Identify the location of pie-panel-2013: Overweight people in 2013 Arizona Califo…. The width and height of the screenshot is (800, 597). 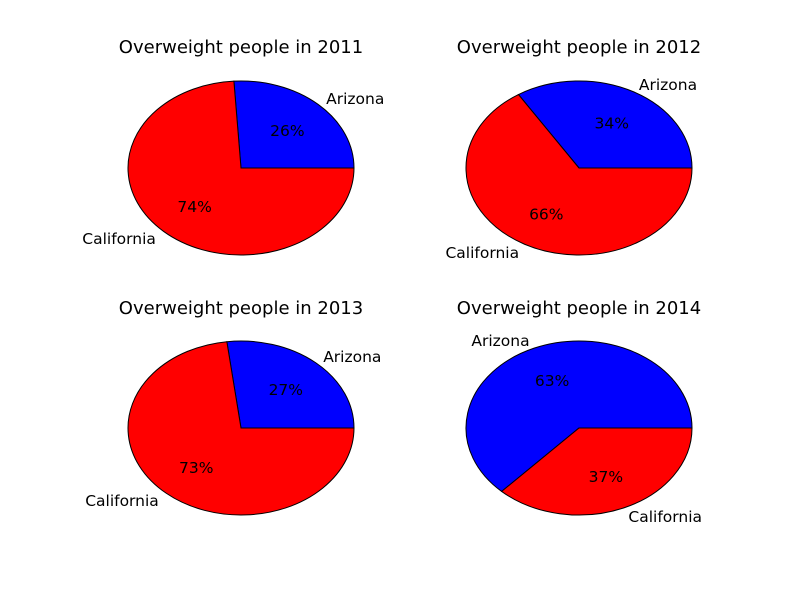
(233, 407).